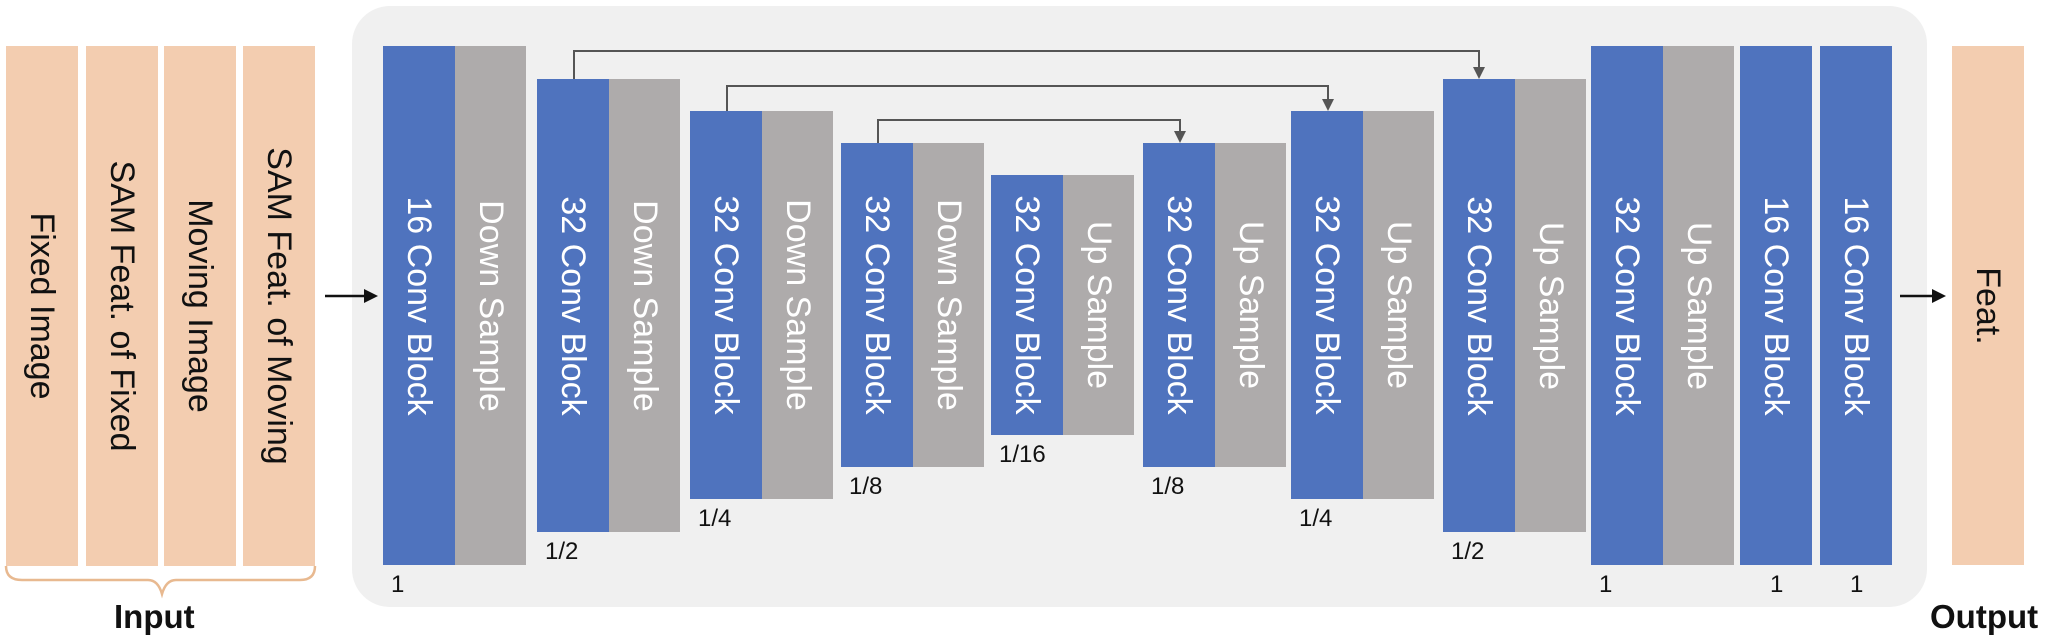 Image resolution: width=2059 pixels, height=641 pixels. I want to click on upsample-block-5: Up Sample, so click(1098, 305).